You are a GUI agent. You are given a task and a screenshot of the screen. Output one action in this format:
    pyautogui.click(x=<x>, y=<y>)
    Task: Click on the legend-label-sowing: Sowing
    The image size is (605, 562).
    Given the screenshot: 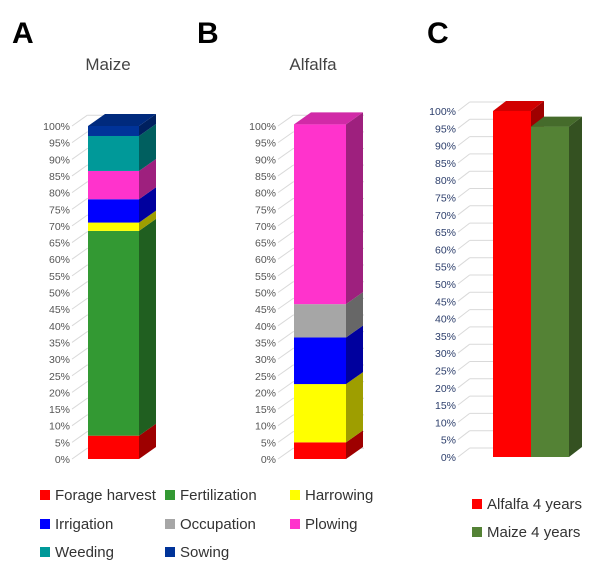 What is the action you would take?
    pyautogui.click(x=204, y=552)
    